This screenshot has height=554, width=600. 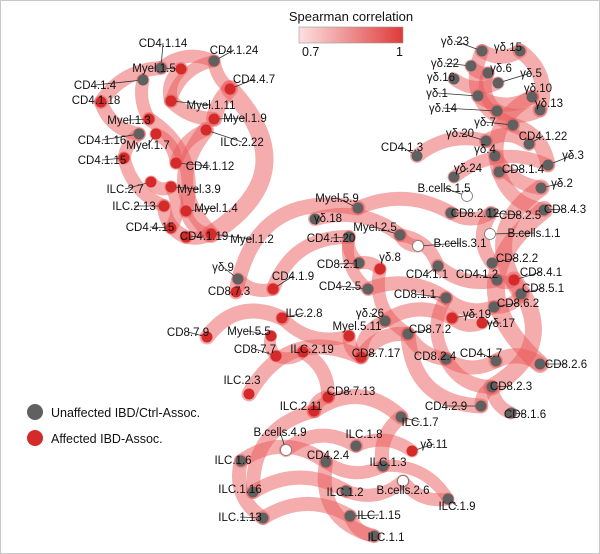 What do you see at coordinates (456, 507) in the screenshot?
I see `node-label-ilc-1-9: ILC.1.9` at bounding box center [456, 507].